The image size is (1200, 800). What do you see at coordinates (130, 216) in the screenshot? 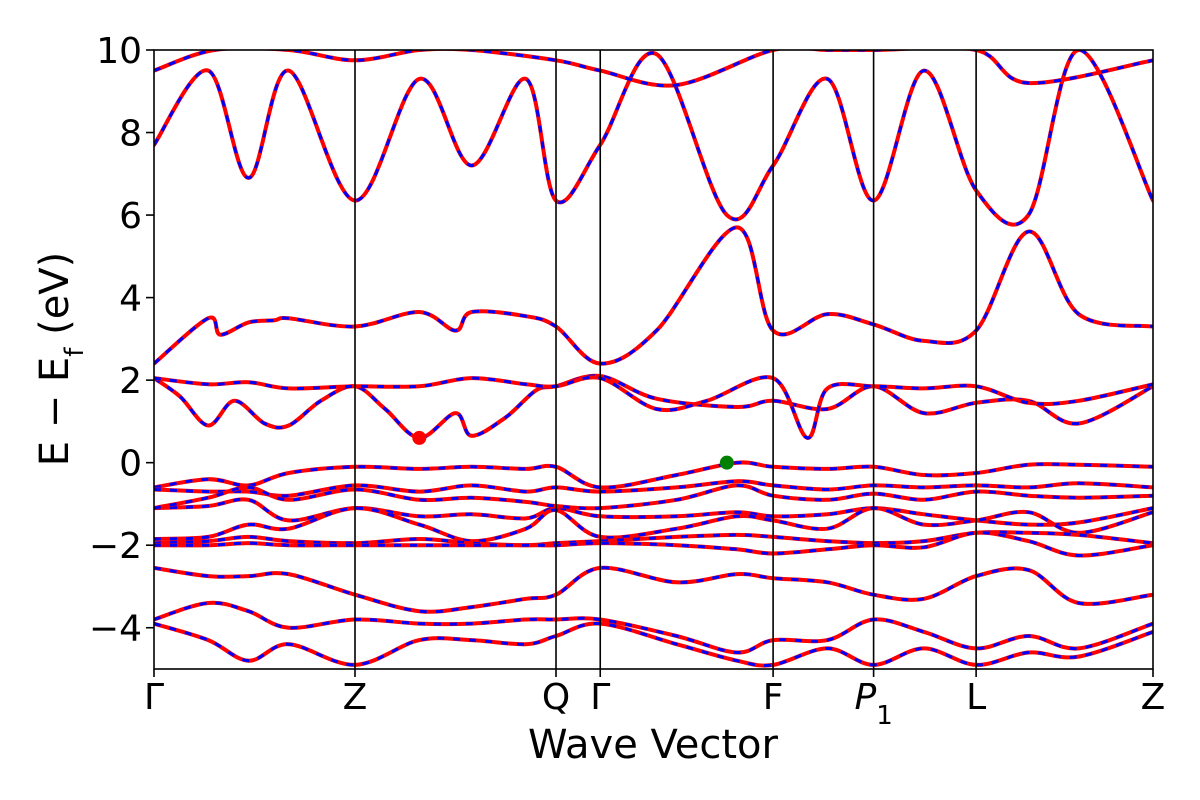
I see `y-tick-label: 6` at bounding box center [130, 216].